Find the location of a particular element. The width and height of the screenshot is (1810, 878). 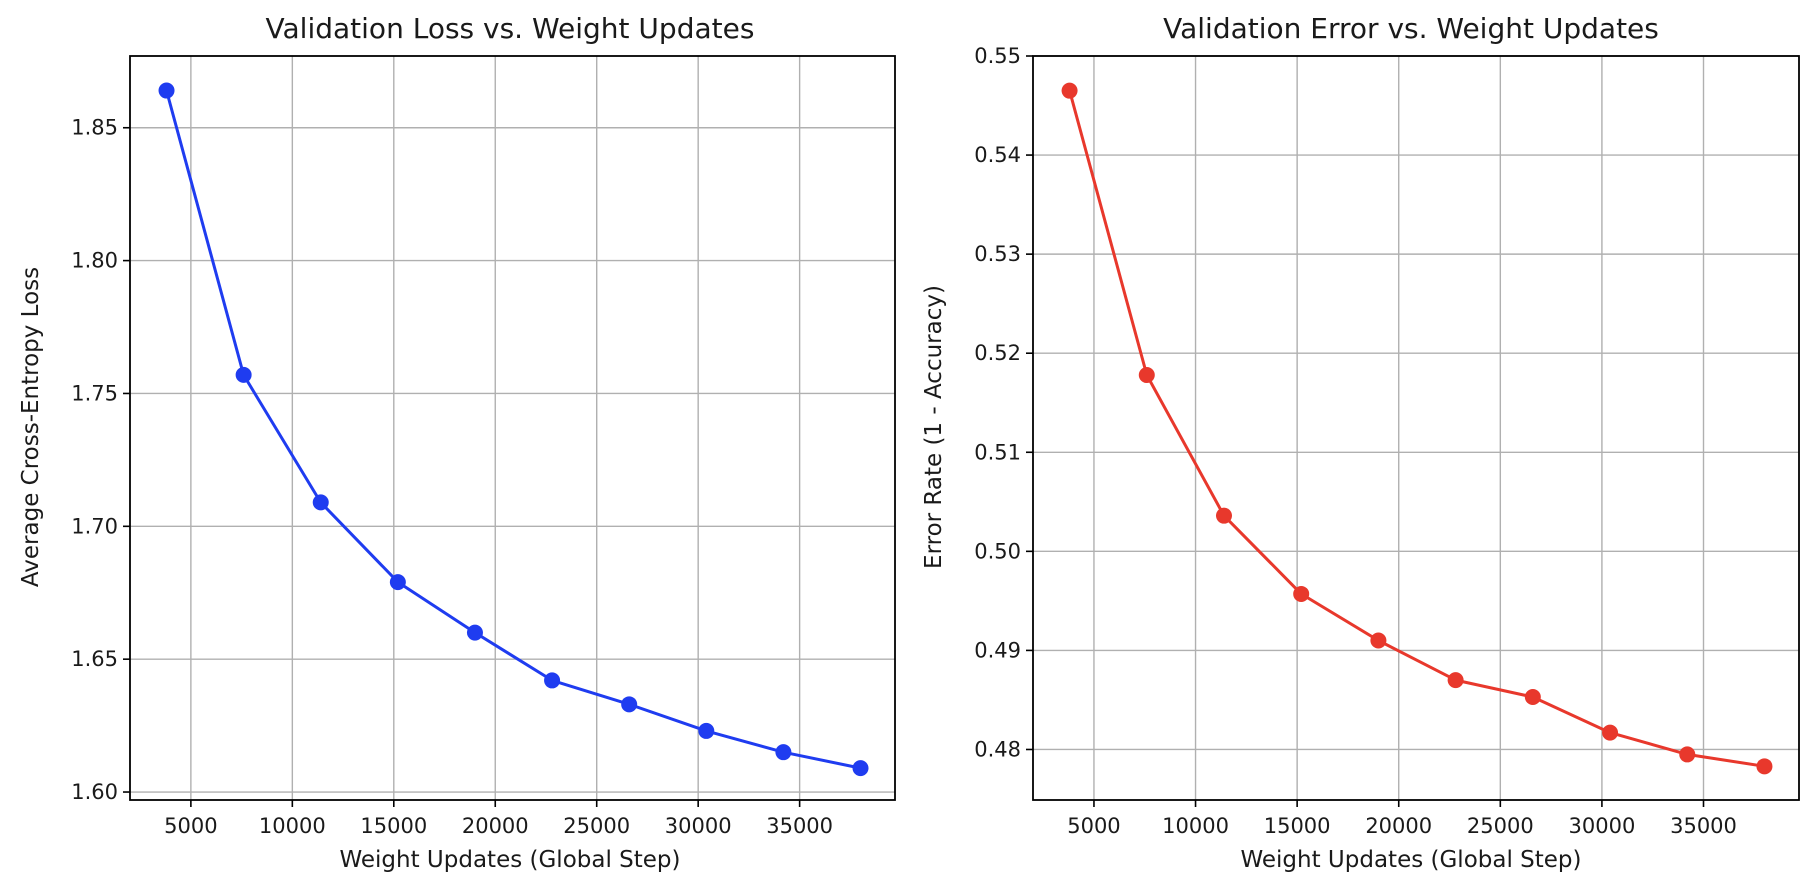

error-chart-y-tick-label: 0.54 is located at coordinates (997, 155).